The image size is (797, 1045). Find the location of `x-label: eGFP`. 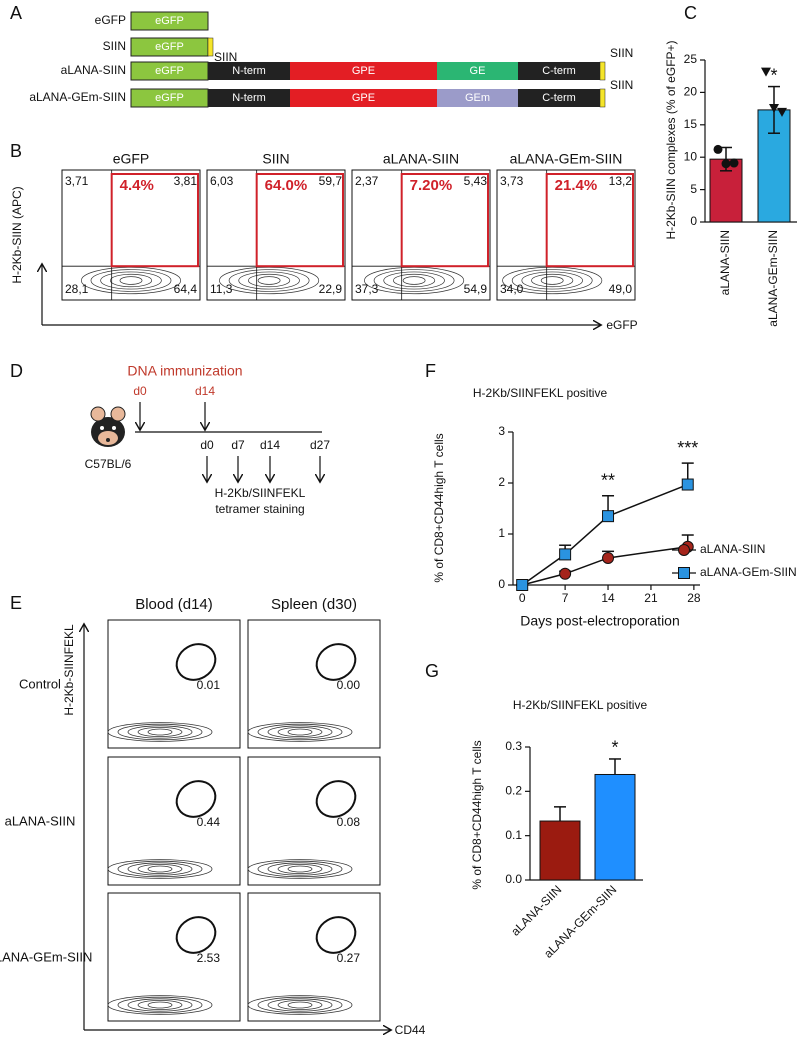

x-label: eGFP is located at coordinates (621, 325).